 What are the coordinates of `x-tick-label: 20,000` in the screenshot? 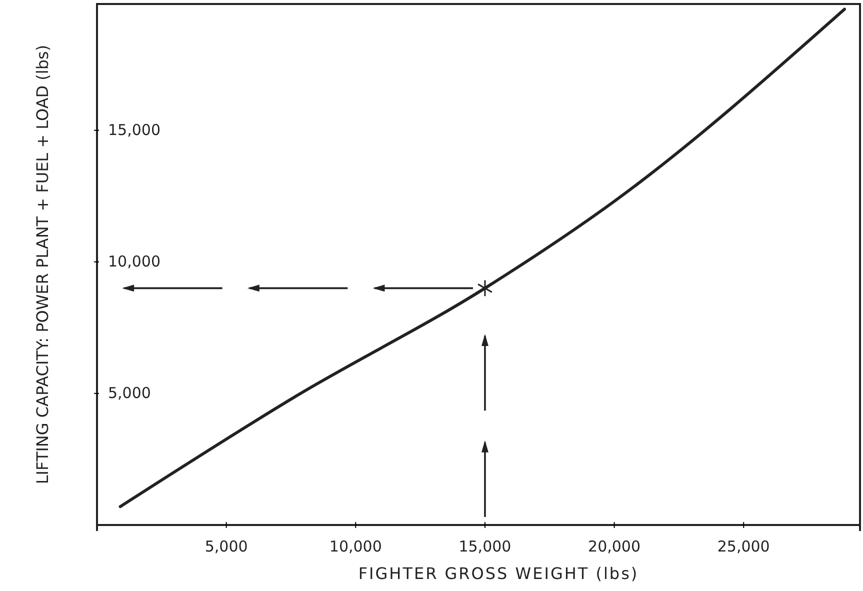 It's located at (614, 547).